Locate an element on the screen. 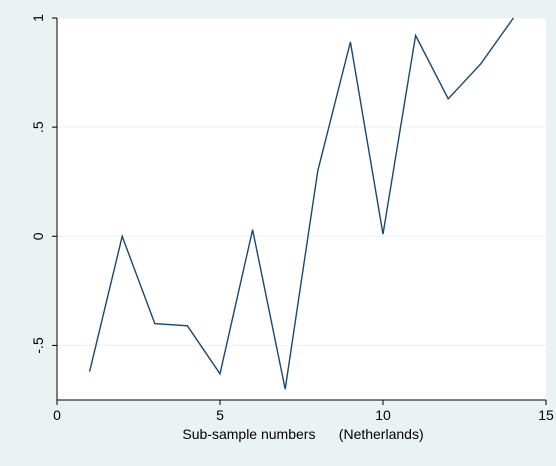 The image size is (556, 466). x-axis-label: Sub-sample numbers (Netherlands) is located at coordinates (302, 434).